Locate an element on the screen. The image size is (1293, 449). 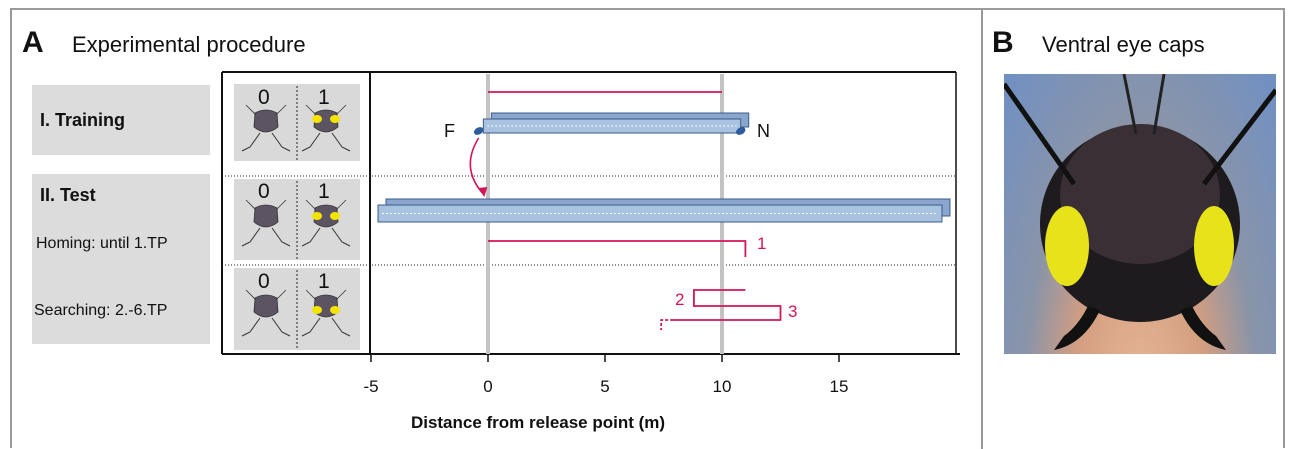
panel-a-title: Experimental procedure is located at coordinates (189, 44).